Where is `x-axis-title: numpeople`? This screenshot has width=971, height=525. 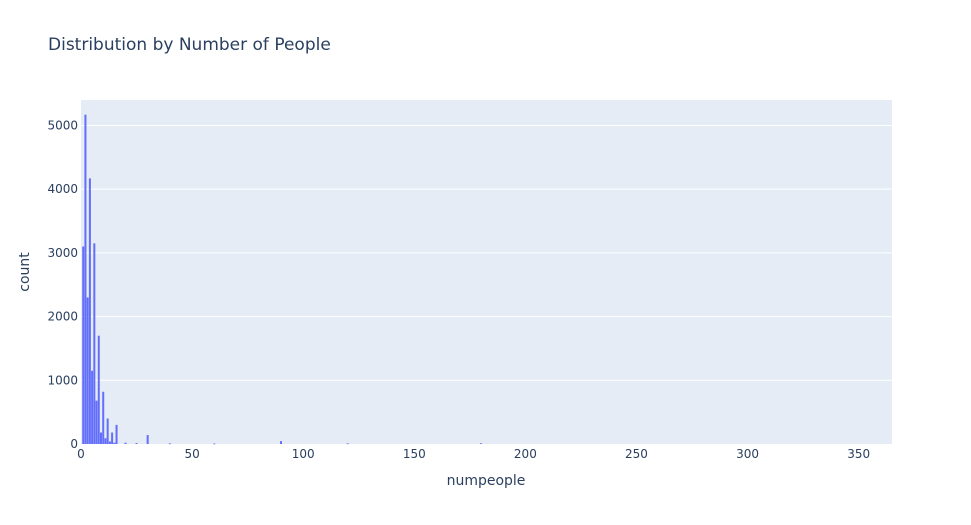 x-axis-title: numpeople is located at coordinates (486, 481).